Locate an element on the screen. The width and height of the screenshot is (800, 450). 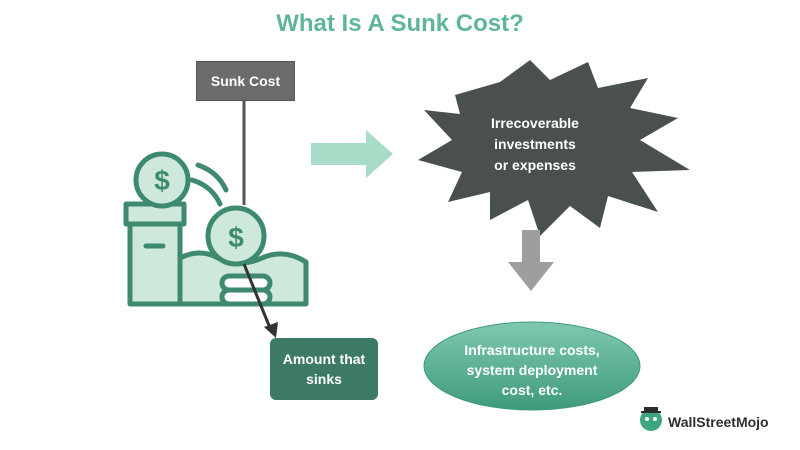
page-title: What Is A Sunk Cost? is located at coordinates (400, 23).